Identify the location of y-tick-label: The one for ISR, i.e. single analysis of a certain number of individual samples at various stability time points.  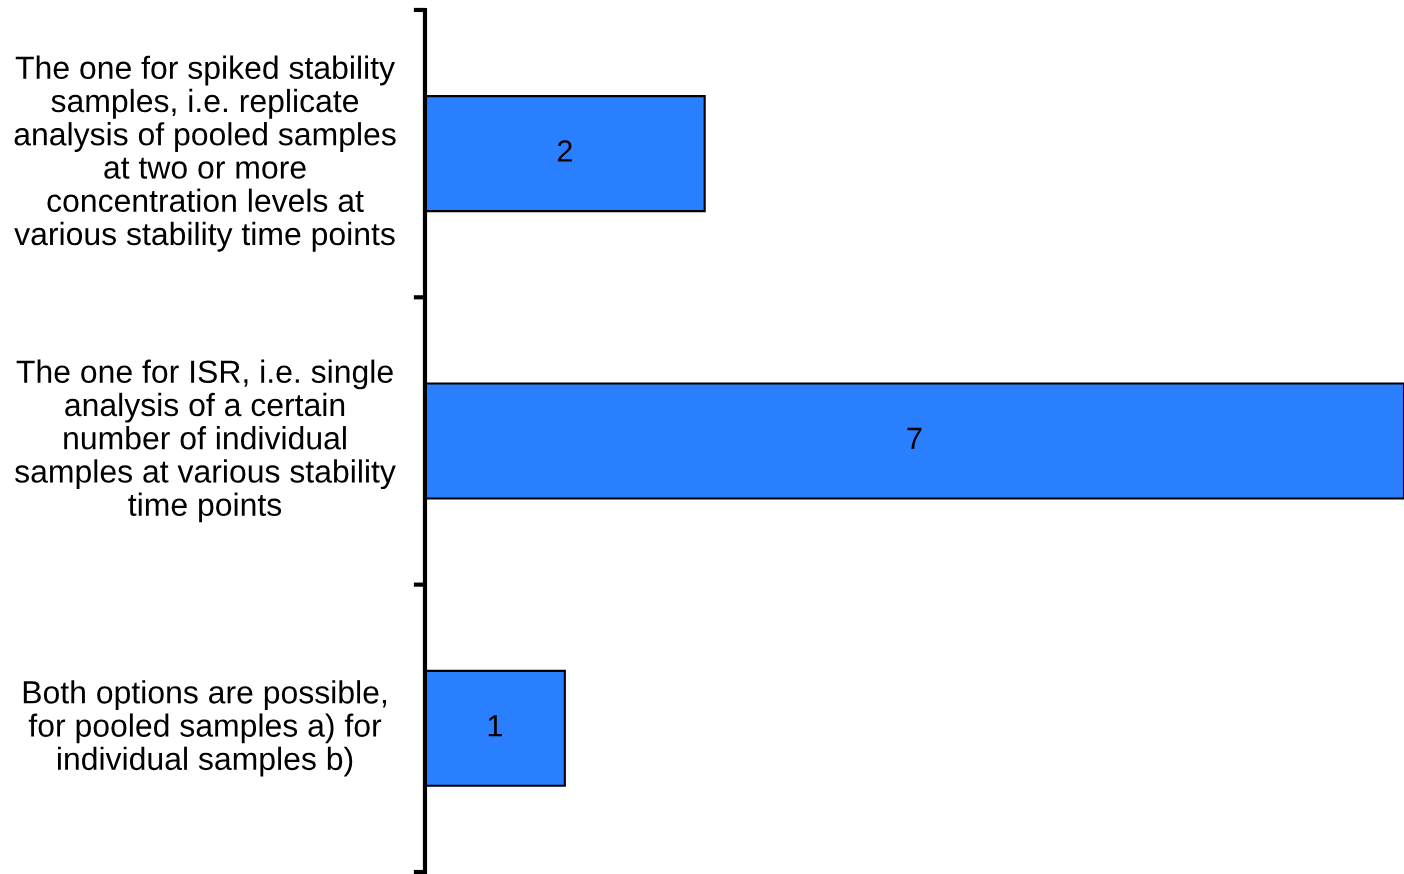
(205, 441).